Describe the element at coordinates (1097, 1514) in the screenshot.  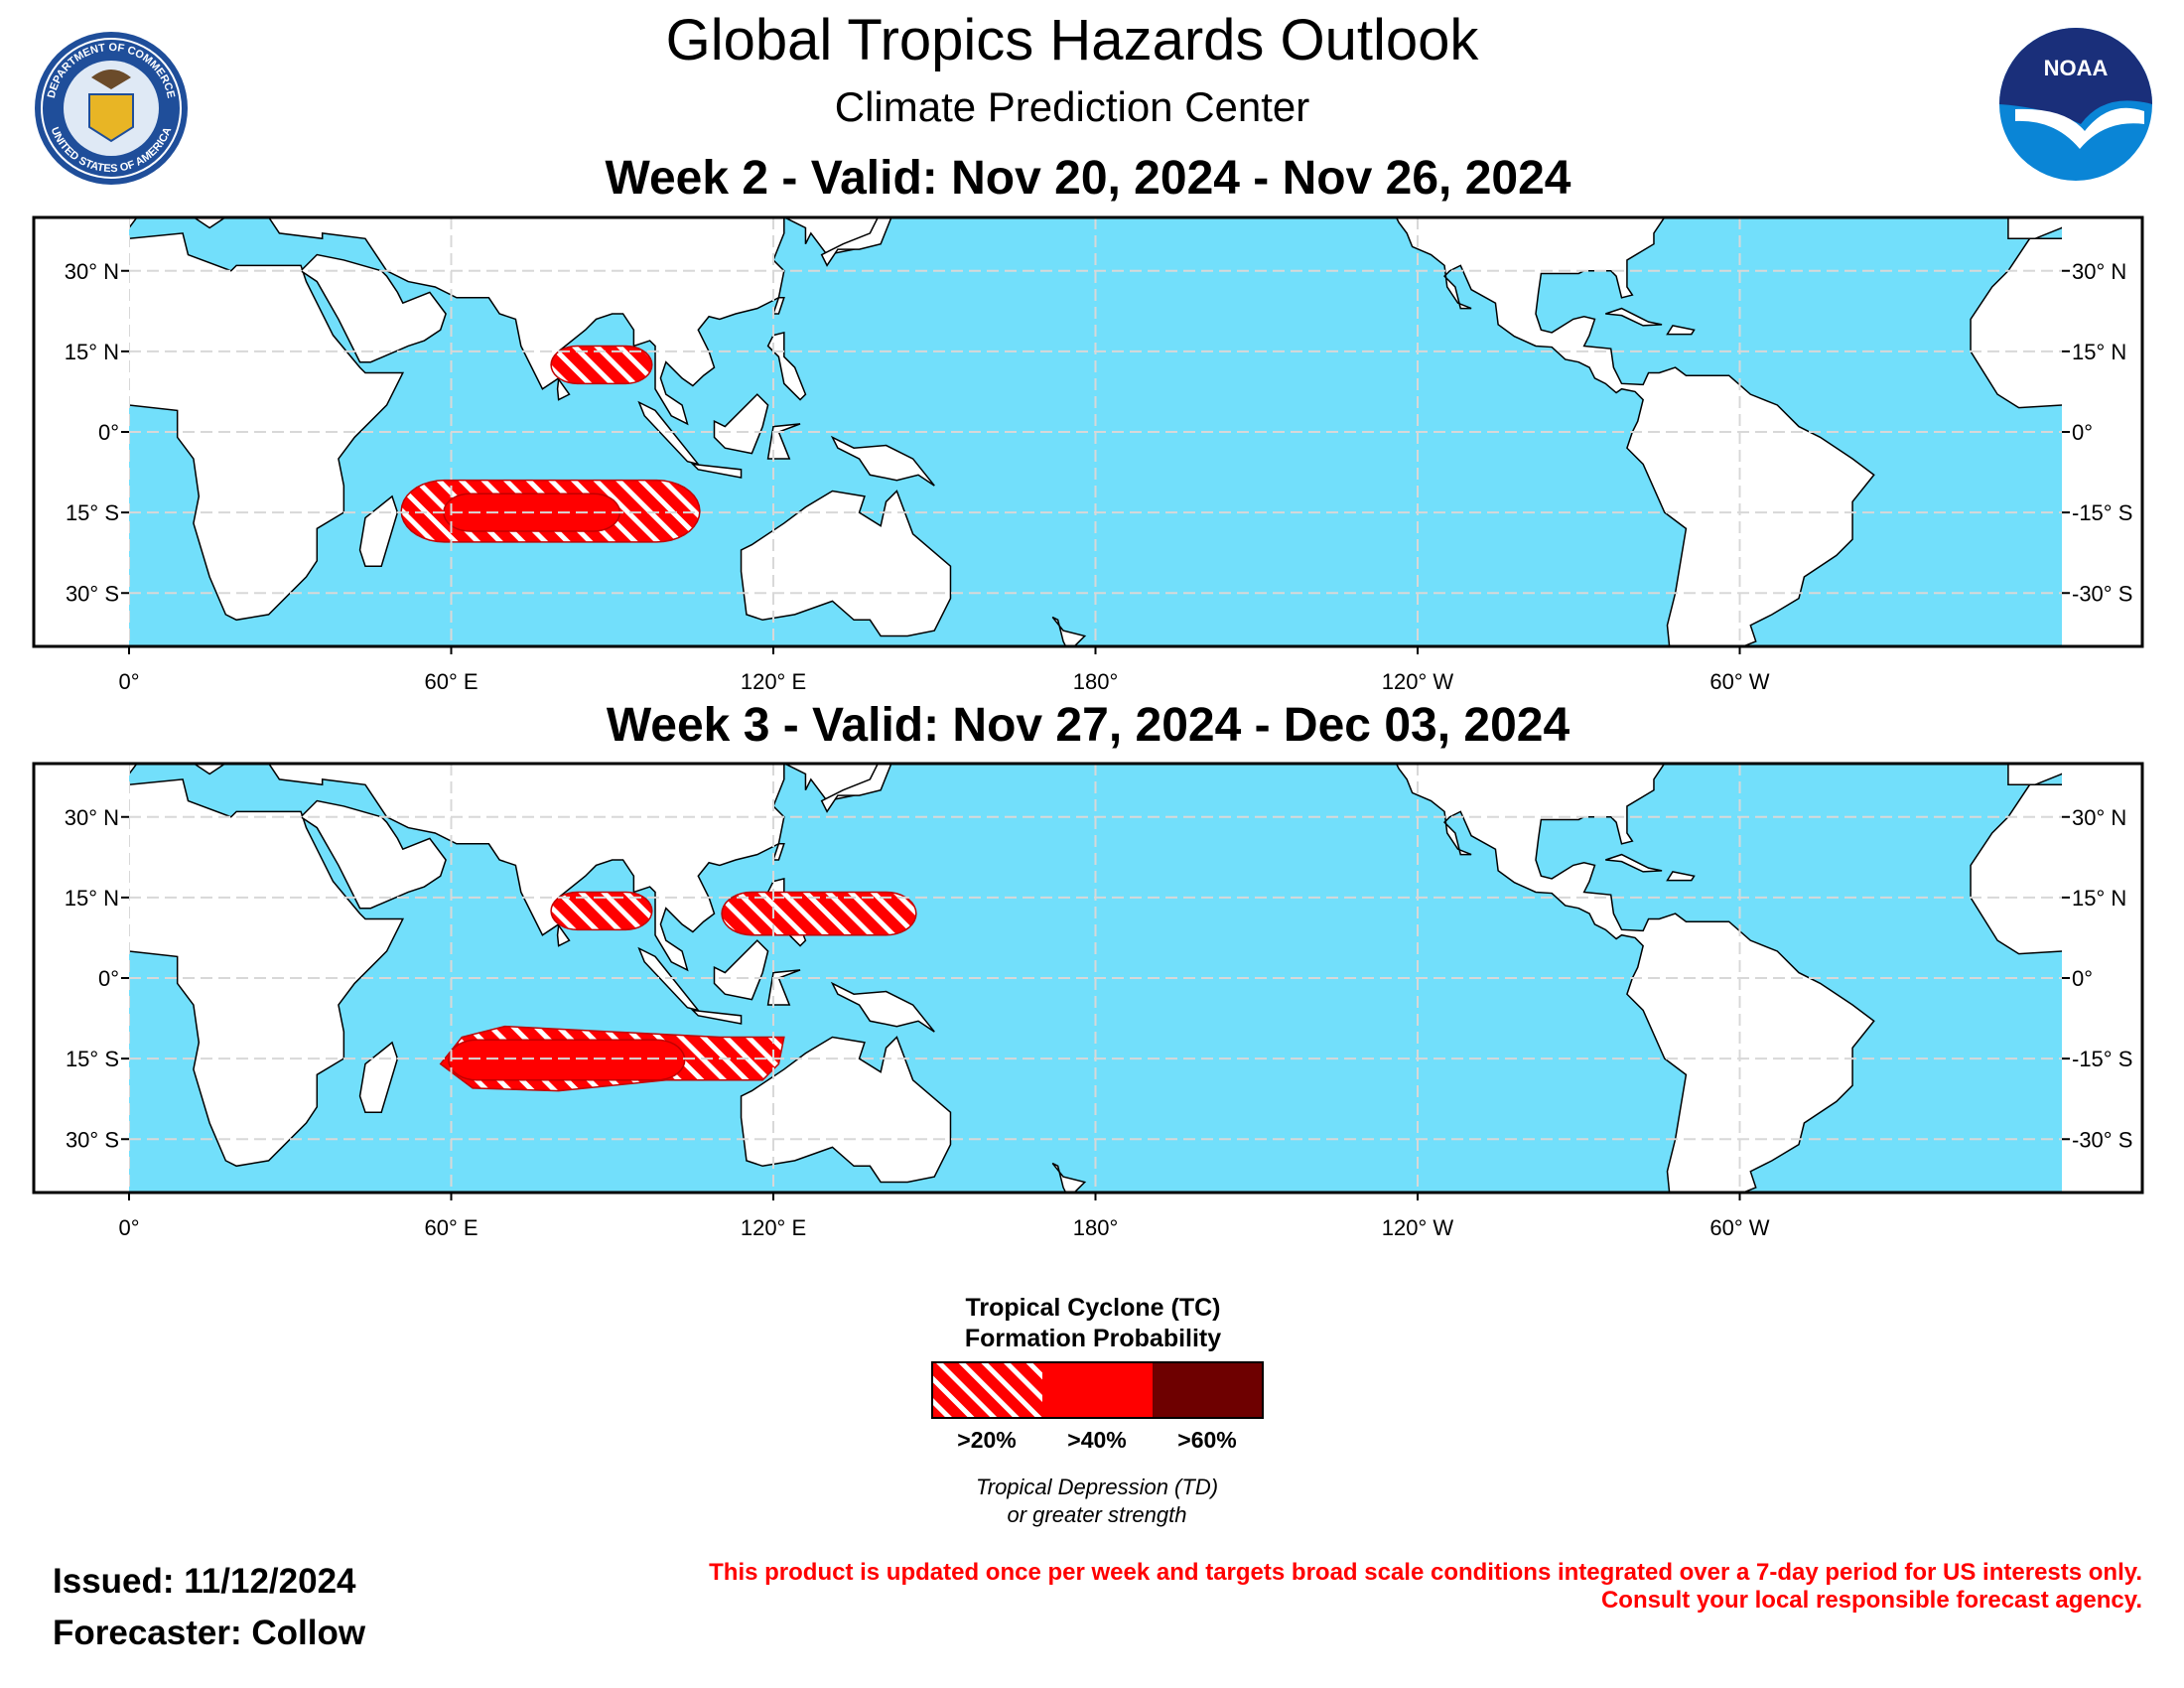
I see `legend-note: or greater strength` at that location.